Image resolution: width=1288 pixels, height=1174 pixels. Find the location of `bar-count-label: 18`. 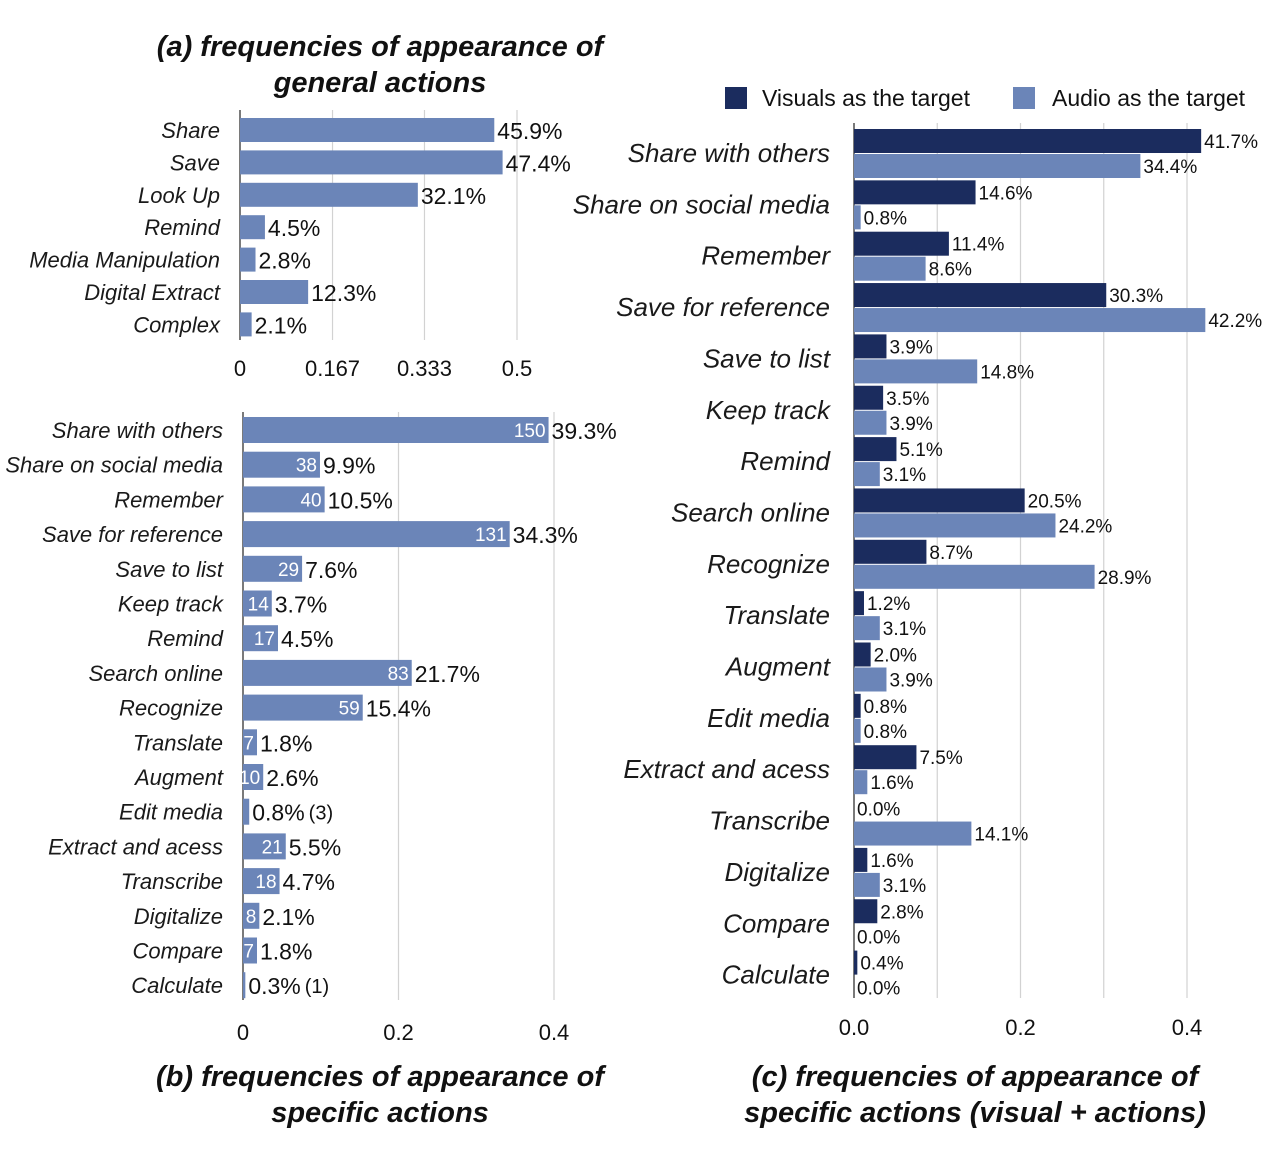

bar-count-label: 18 is located at coordinates (265, 882).